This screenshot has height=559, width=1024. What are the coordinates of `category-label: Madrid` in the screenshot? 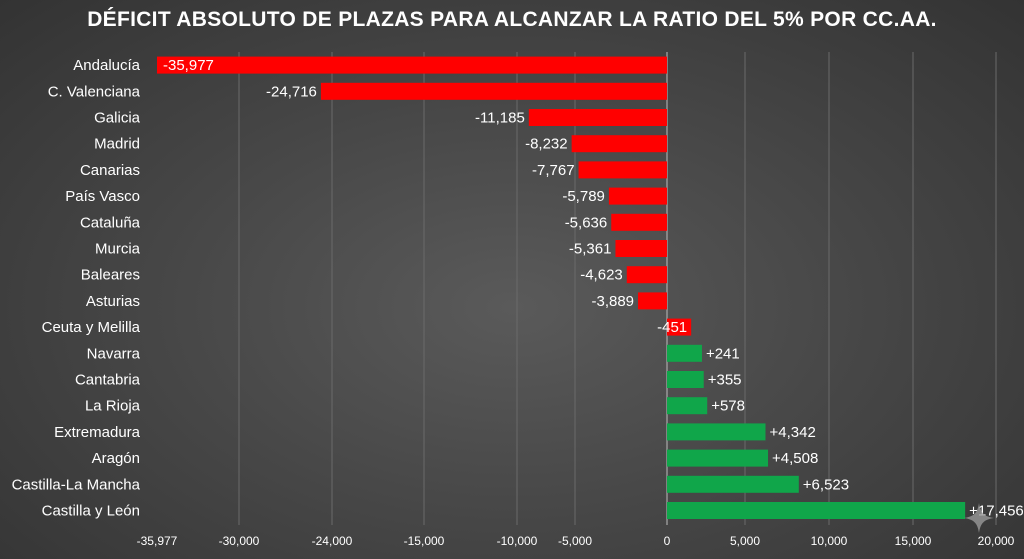 It's located at (117, 144).